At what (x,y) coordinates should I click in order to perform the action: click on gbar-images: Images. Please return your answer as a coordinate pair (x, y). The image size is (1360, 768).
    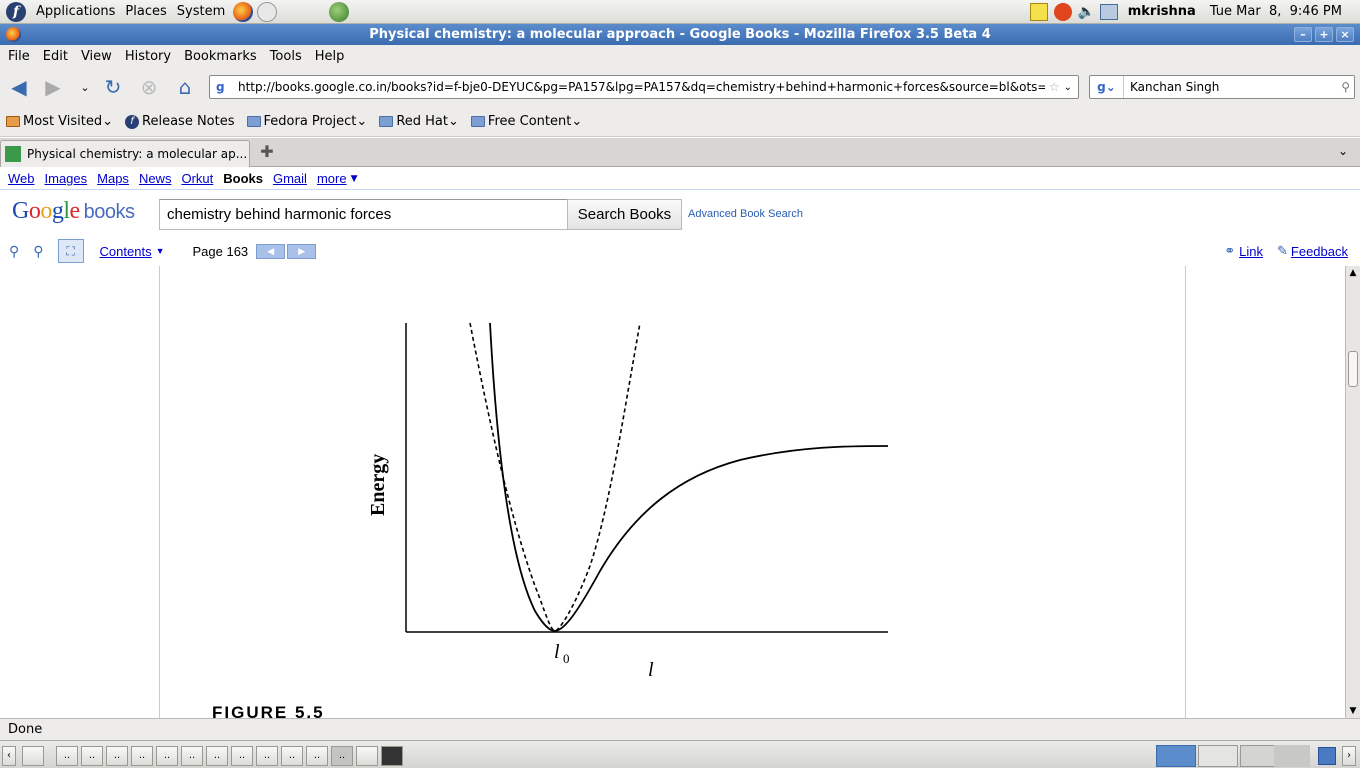
    Looking at the image, I should click on (66, 178).